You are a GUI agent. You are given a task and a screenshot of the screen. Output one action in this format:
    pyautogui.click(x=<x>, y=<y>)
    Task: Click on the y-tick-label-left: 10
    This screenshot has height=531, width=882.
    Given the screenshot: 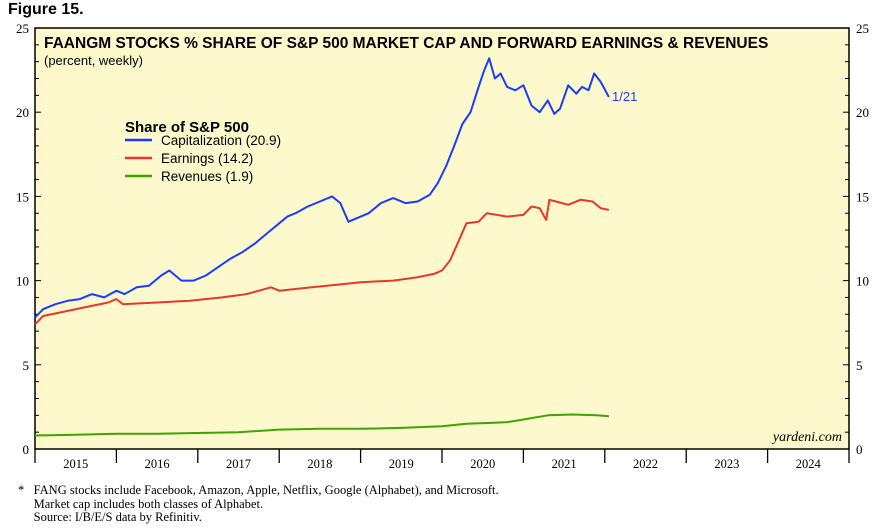 What is the action you would take?
    pyautogui.click(x=22, y=281)
    